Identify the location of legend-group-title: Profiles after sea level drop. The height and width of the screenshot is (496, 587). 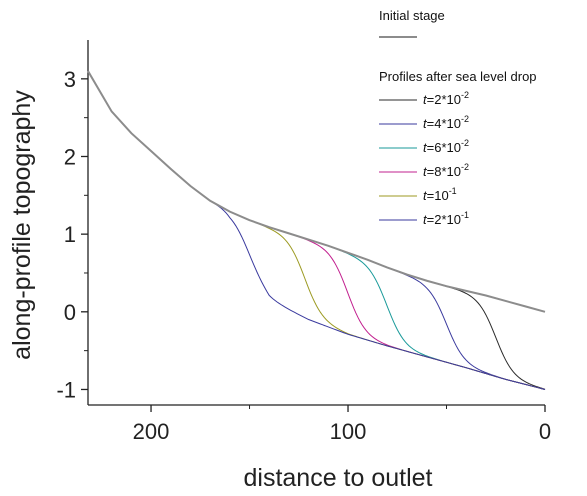
(458, 76).